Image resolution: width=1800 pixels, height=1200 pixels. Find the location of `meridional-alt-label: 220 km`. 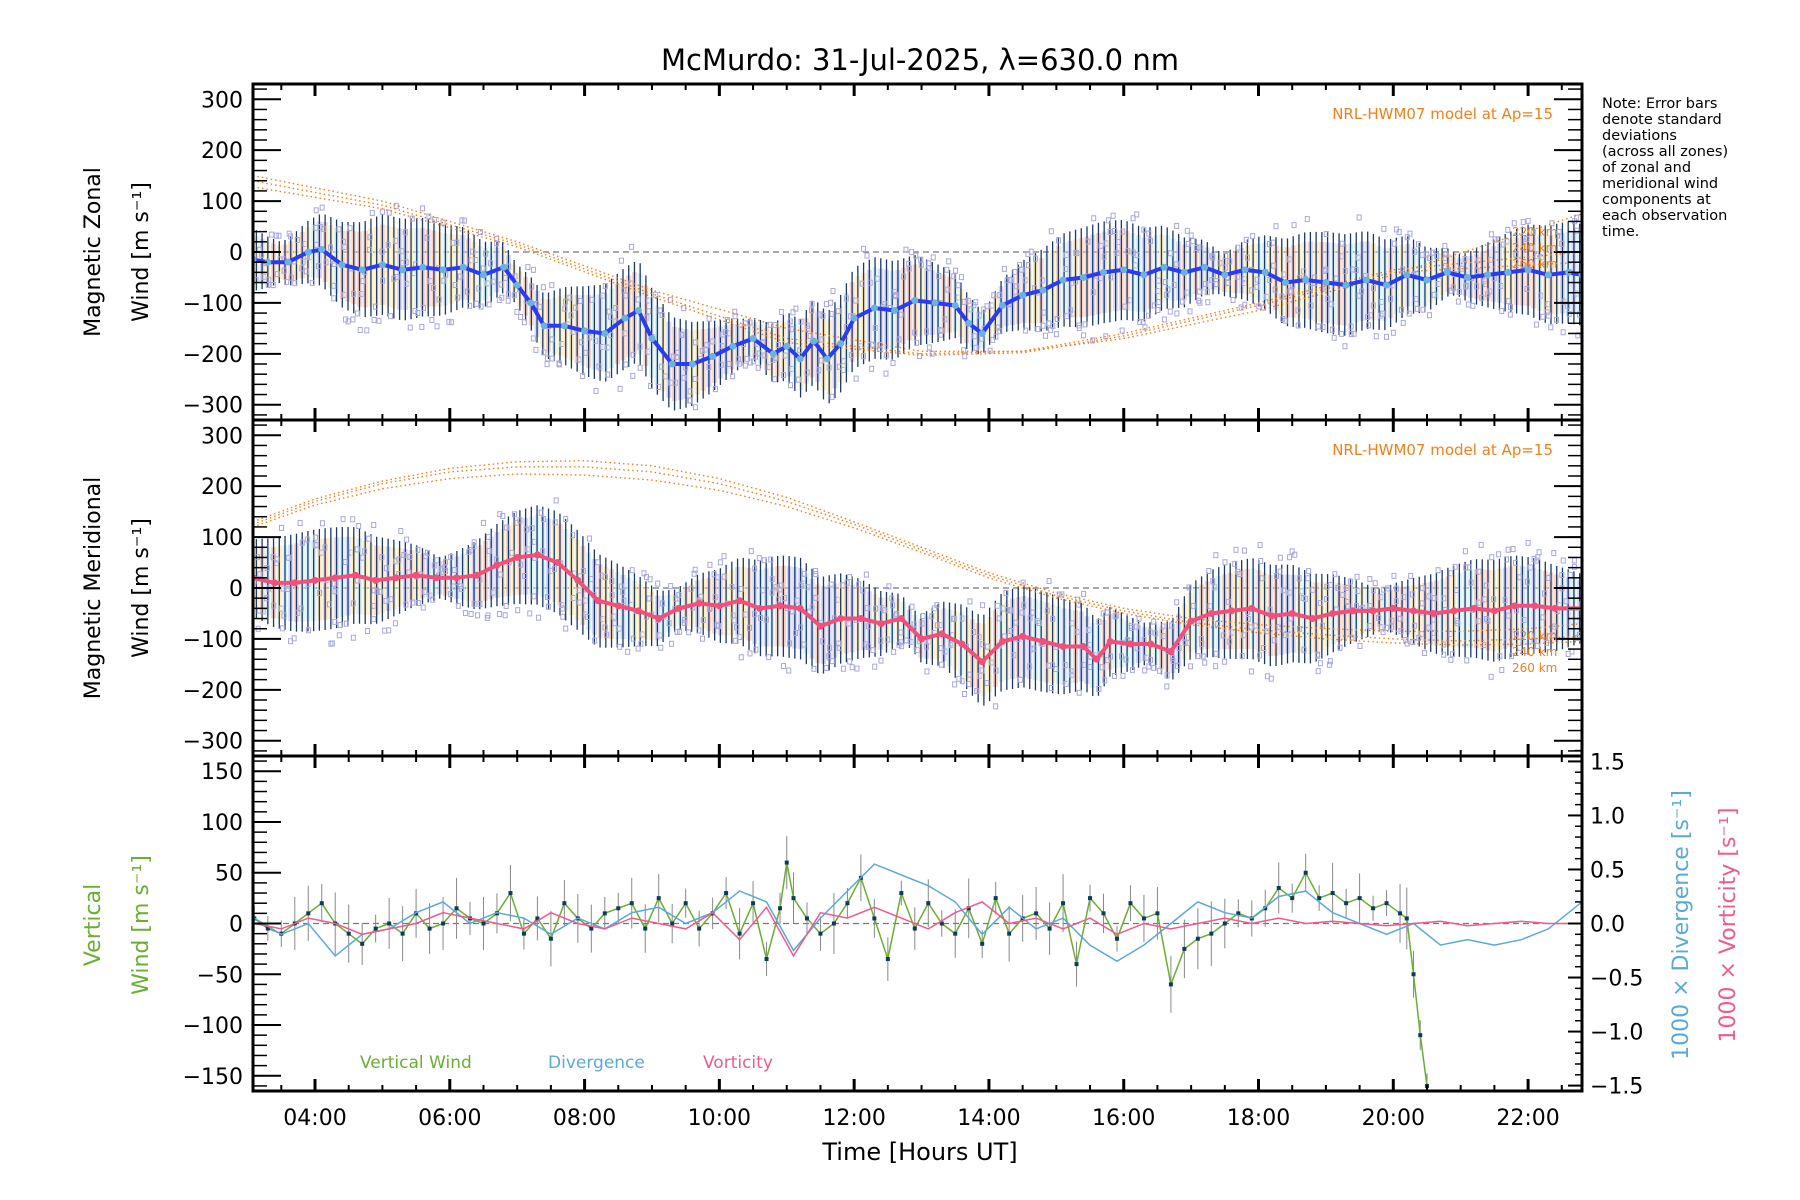

meridional-alt-label: 220 km is located at coordinates (1534, 636).